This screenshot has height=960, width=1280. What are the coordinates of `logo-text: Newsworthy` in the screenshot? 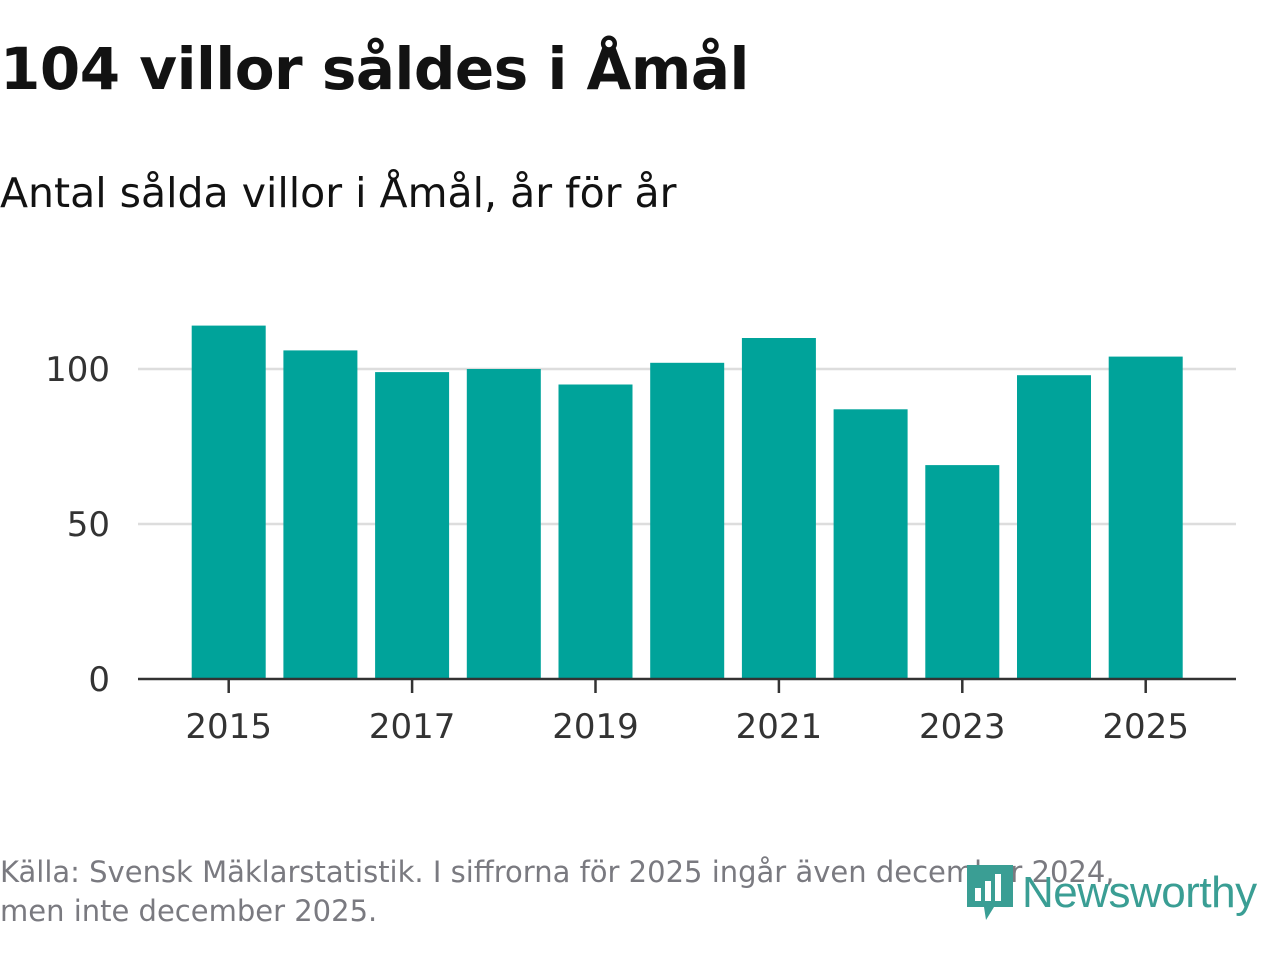 It's located at (1139, 892).